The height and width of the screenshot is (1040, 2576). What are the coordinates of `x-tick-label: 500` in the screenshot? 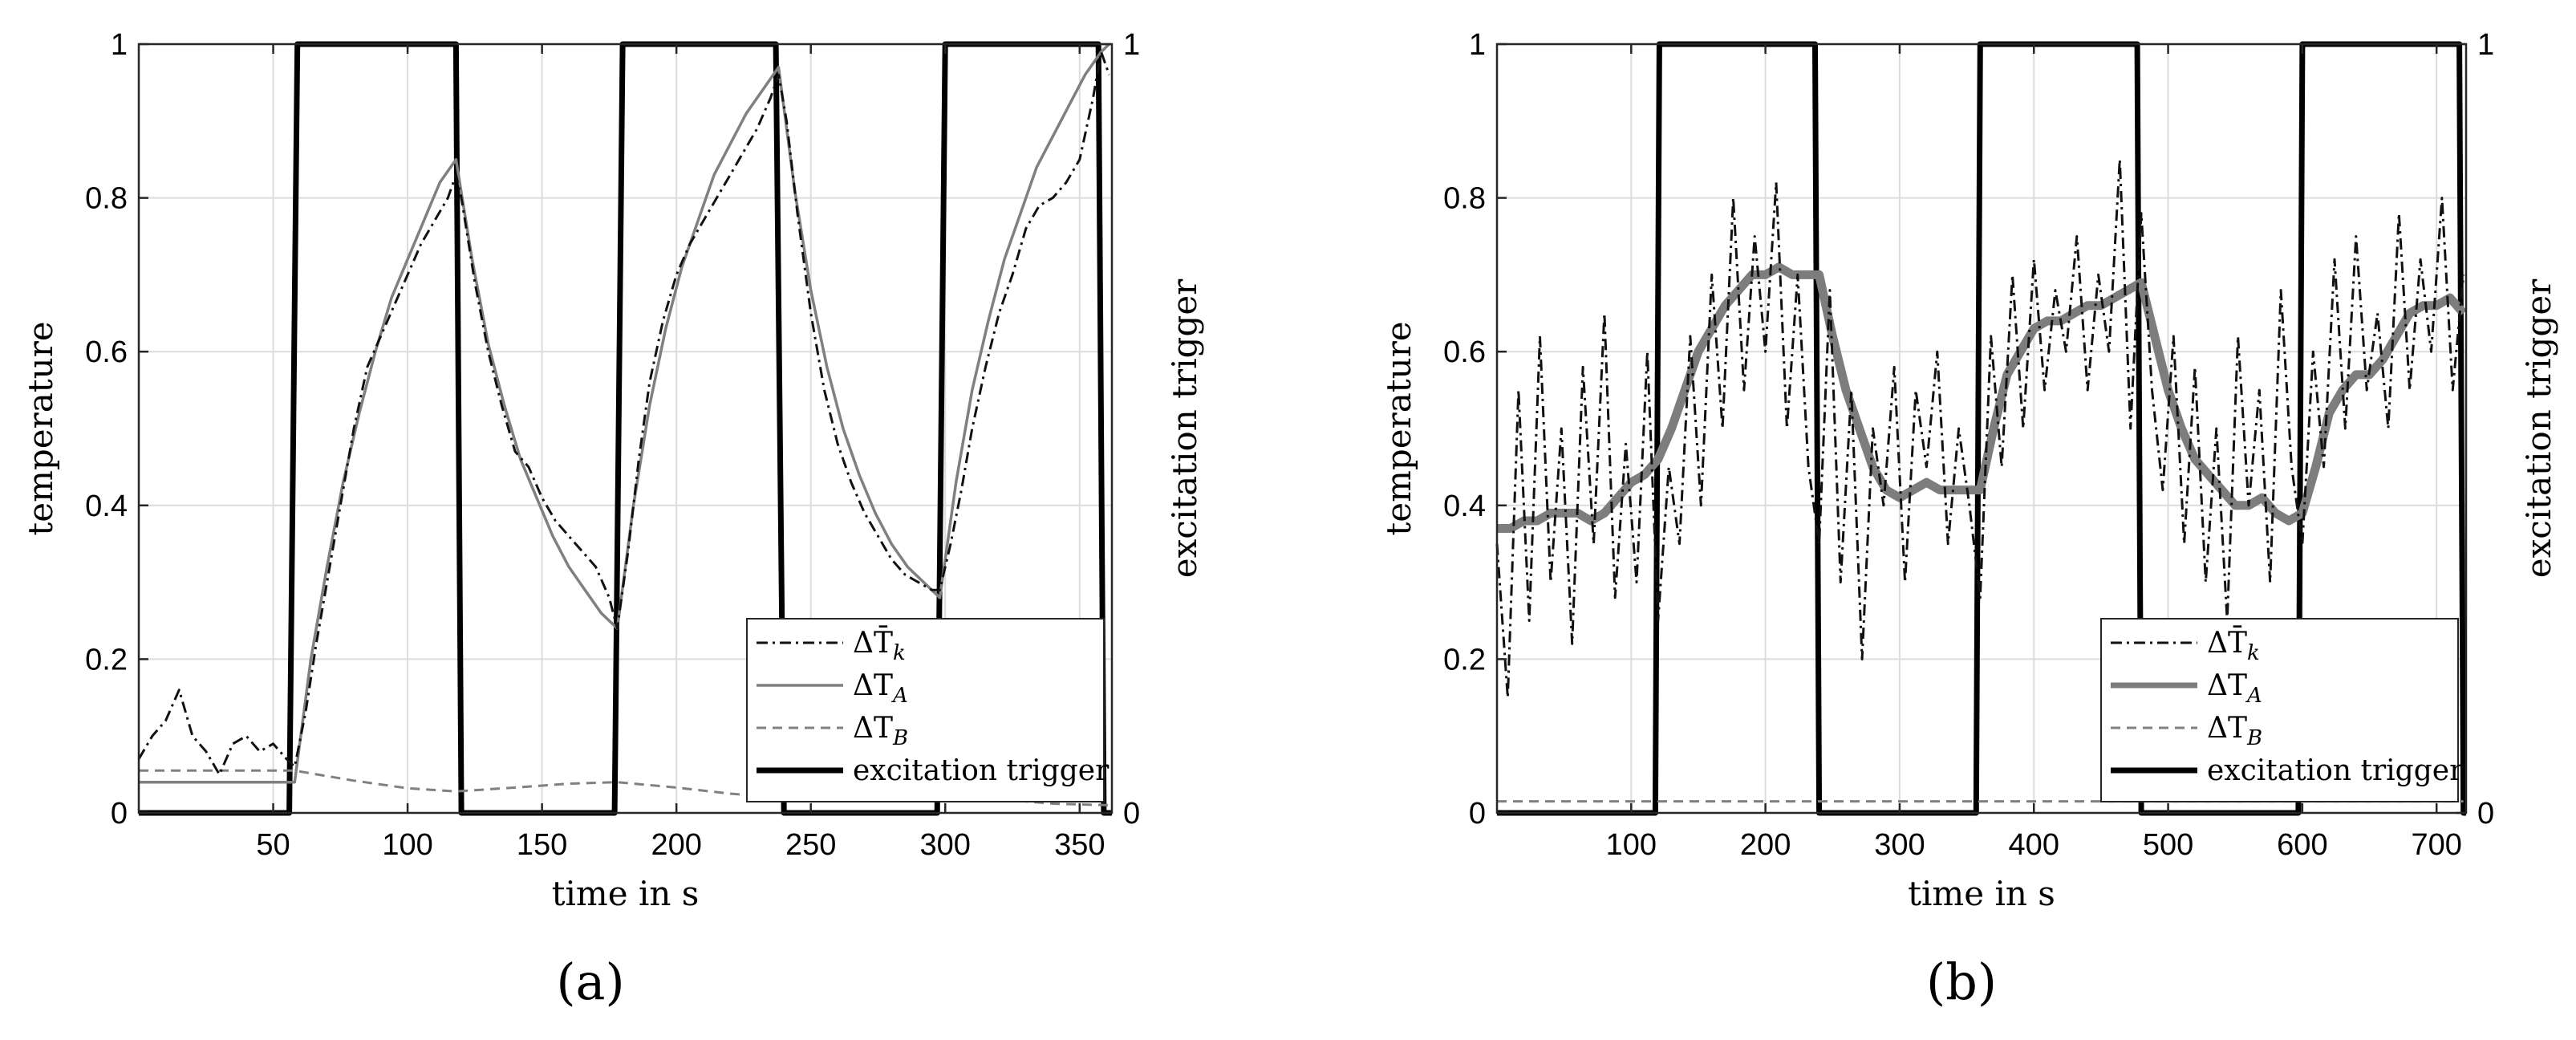 It's located at (2168, 845).